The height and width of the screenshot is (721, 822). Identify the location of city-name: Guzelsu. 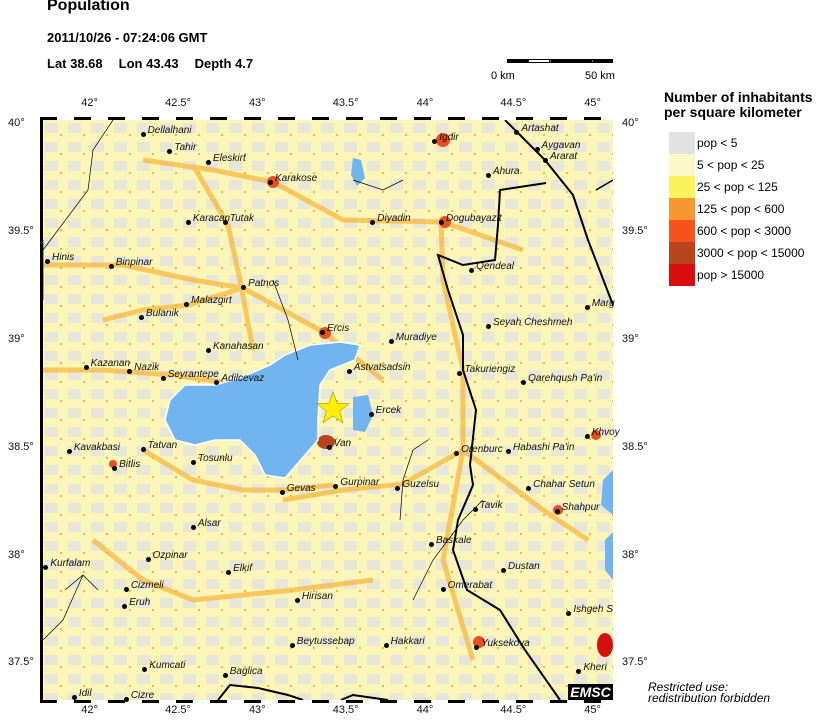
(421, 484).